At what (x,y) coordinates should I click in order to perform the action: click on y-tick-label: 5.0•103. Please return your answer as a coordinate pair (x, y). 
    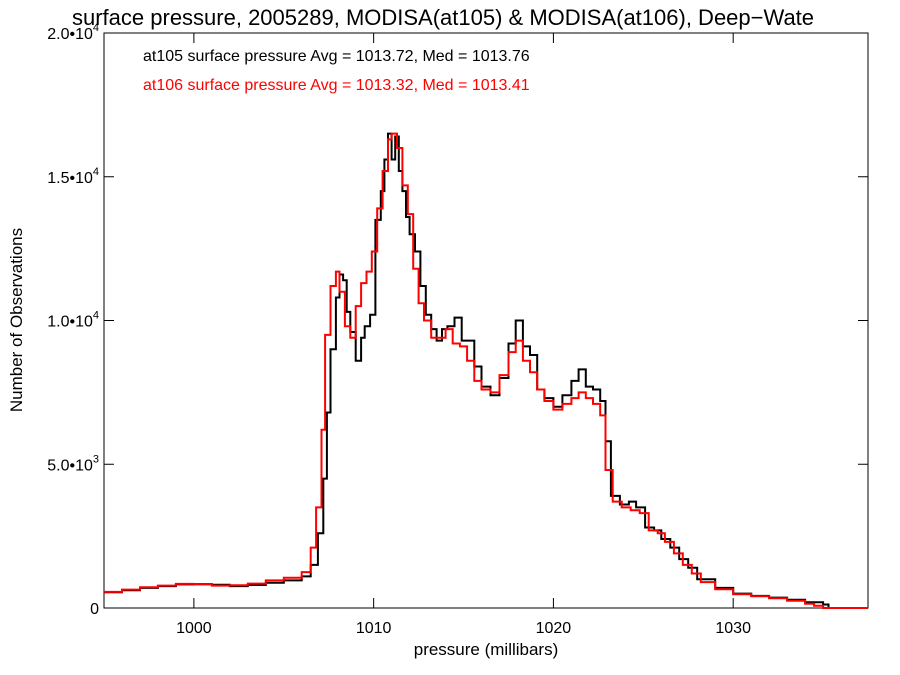
    Looking at the image, I should click on (73, 463).